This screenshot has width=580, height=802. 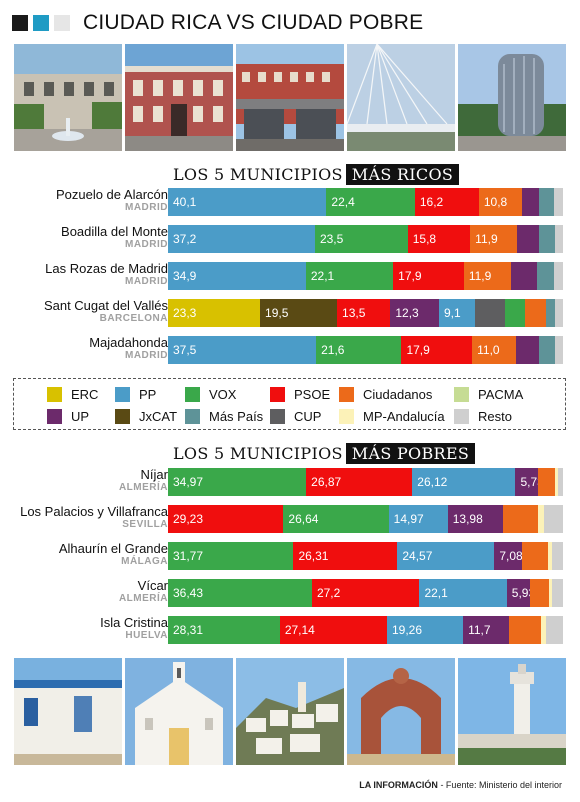 What do you see at coordinates (486, 239) in the screenshot?
I see `data-label: 11,9` at bounding box center [486, 239].